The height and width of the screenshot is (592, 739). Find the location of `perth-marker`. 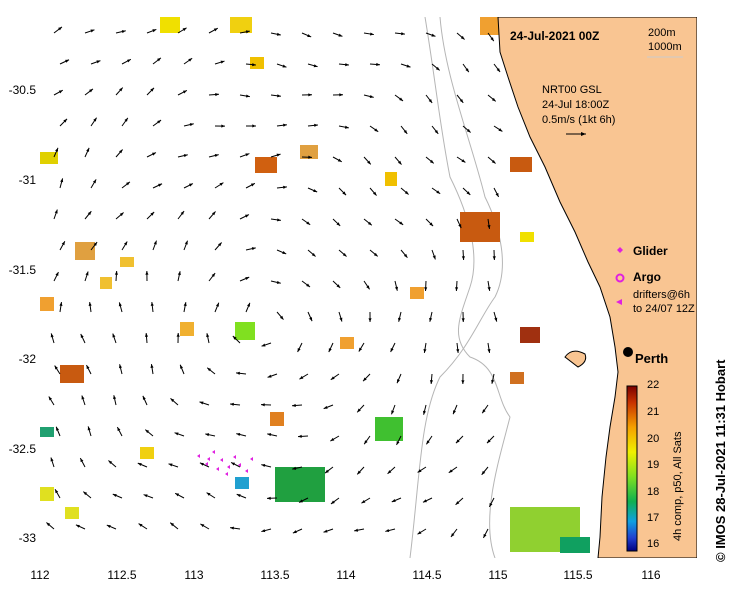

perth-marker is located at coordinates (628, 352).